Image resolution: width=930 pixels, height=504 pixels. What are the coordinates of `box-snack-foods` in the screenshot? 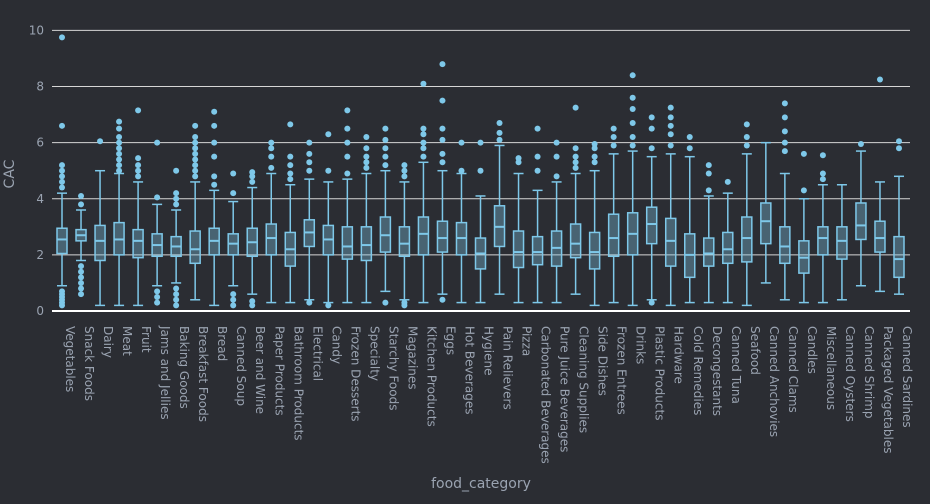 It's located at (81, 245).